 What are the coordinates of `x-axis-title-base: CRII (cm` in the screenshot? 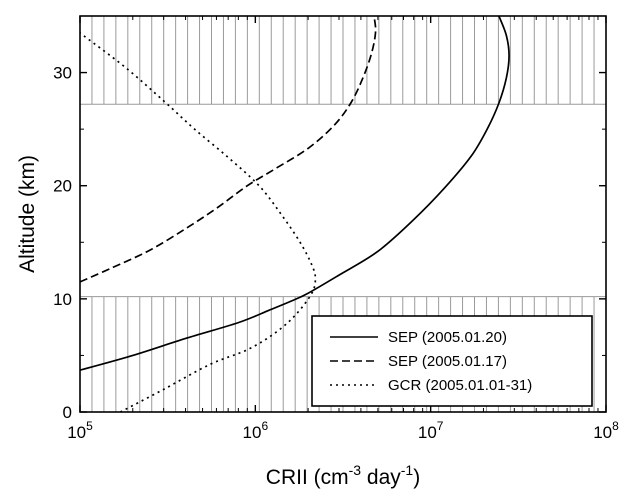 It's located at (307, 477).